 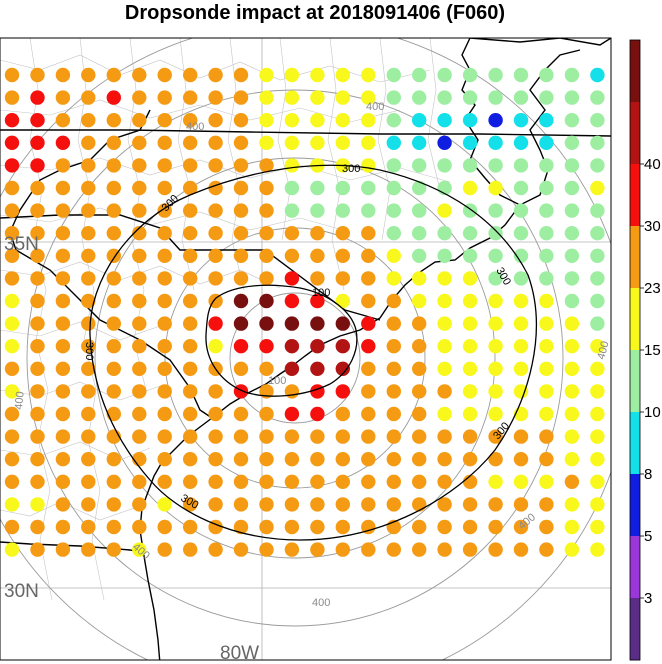 What do you see at coordinates (652, 288) in the screenshot?
I see `colorbar-tick-label: 23` at bounding box center [652, 288].